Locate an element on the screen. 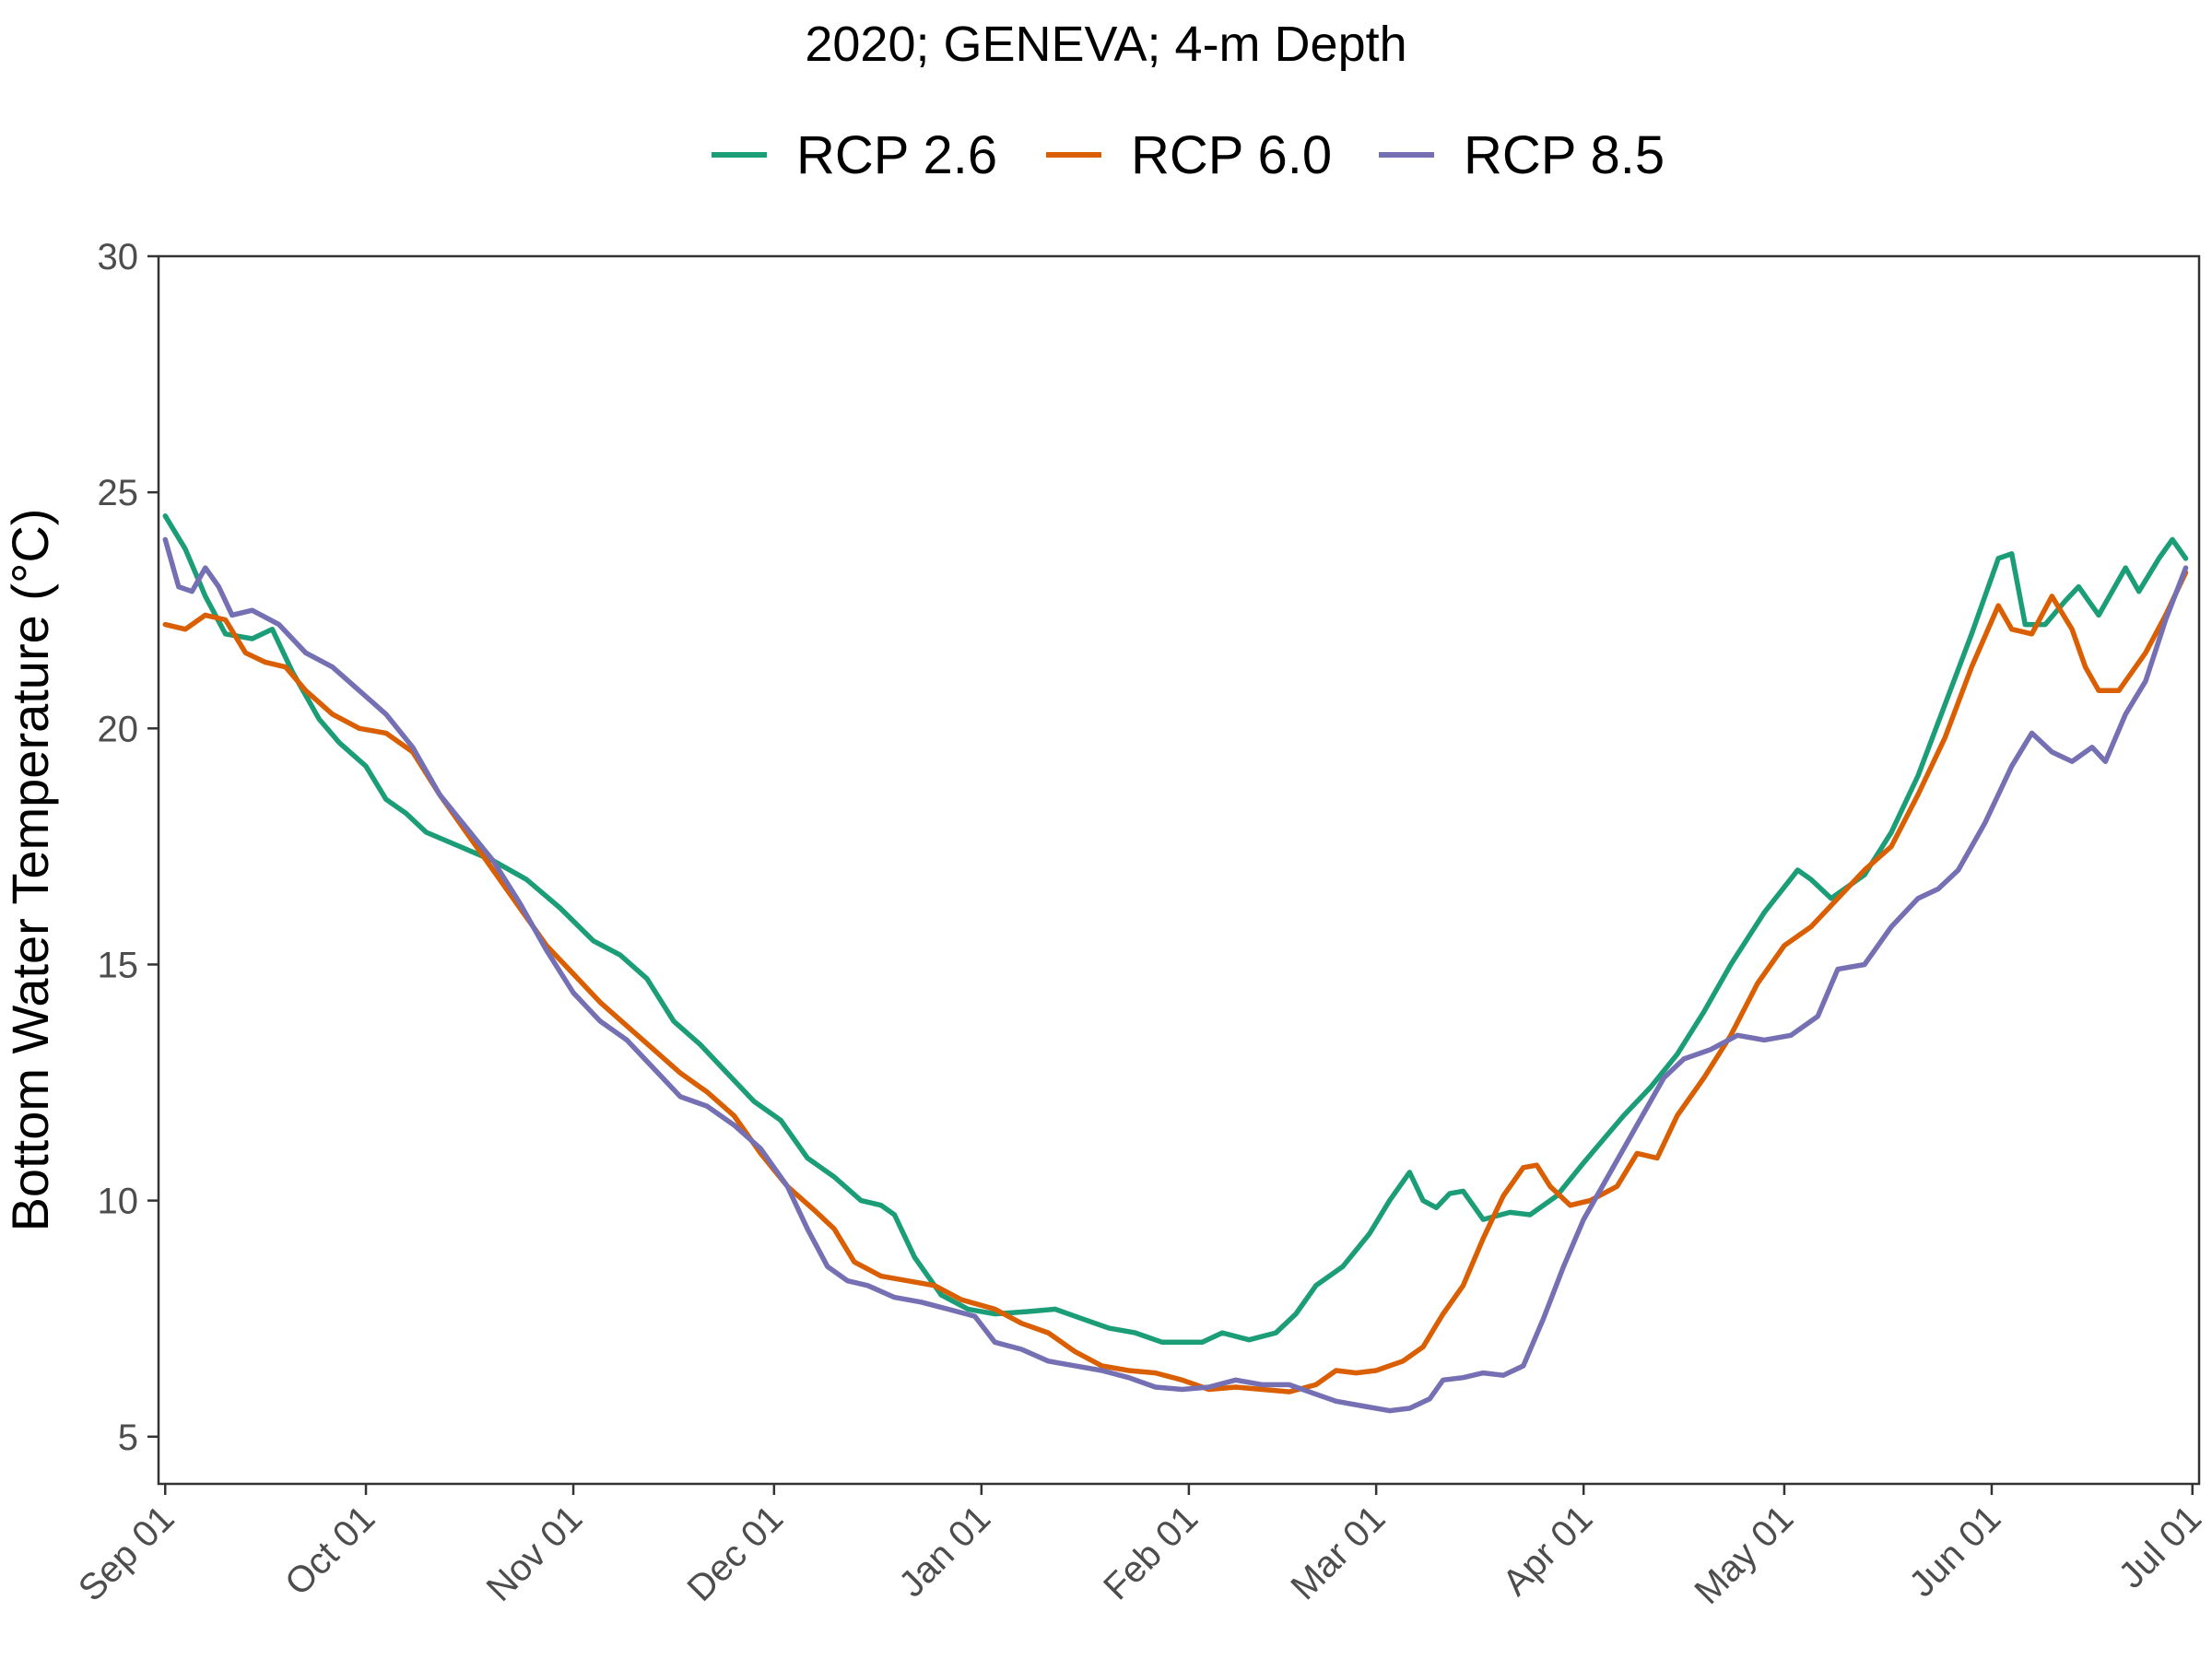 This screenshot has width=2212, height=1659. x-tick-label: May 01 is located at coordinates (1744, 1555).